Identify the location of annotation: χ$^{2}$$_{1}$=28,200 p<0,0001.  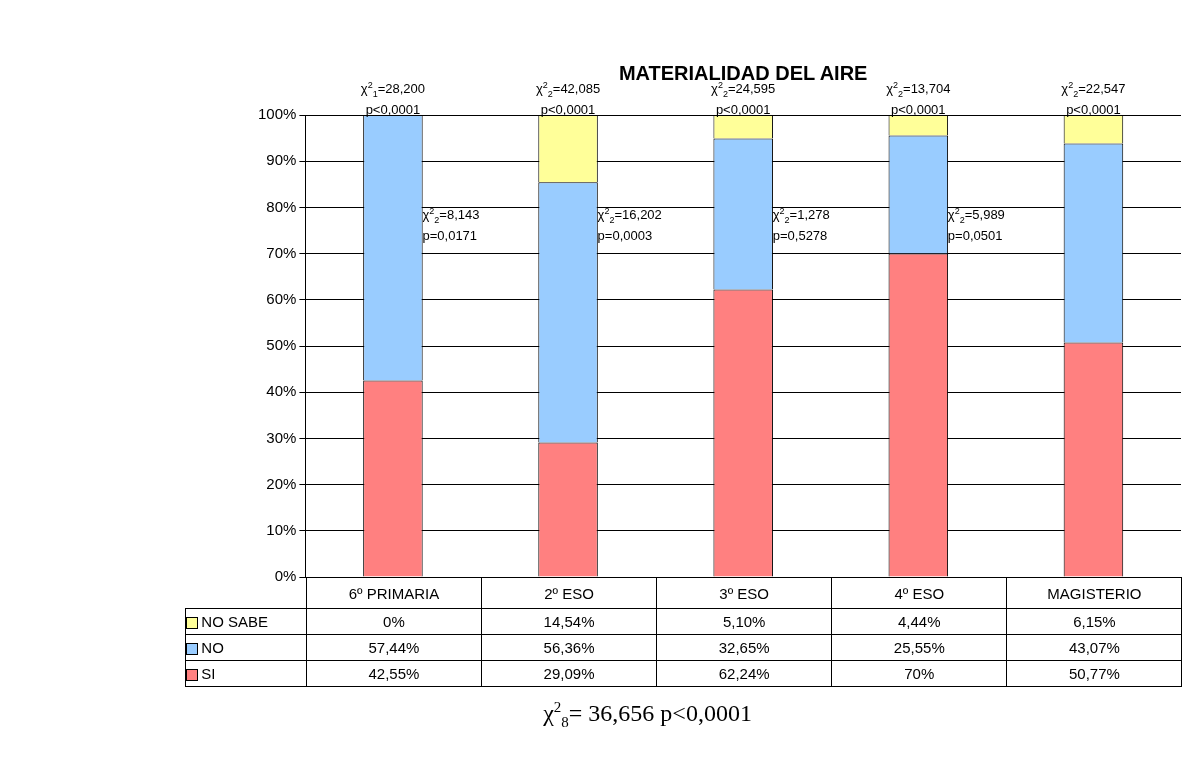
(393, 98).